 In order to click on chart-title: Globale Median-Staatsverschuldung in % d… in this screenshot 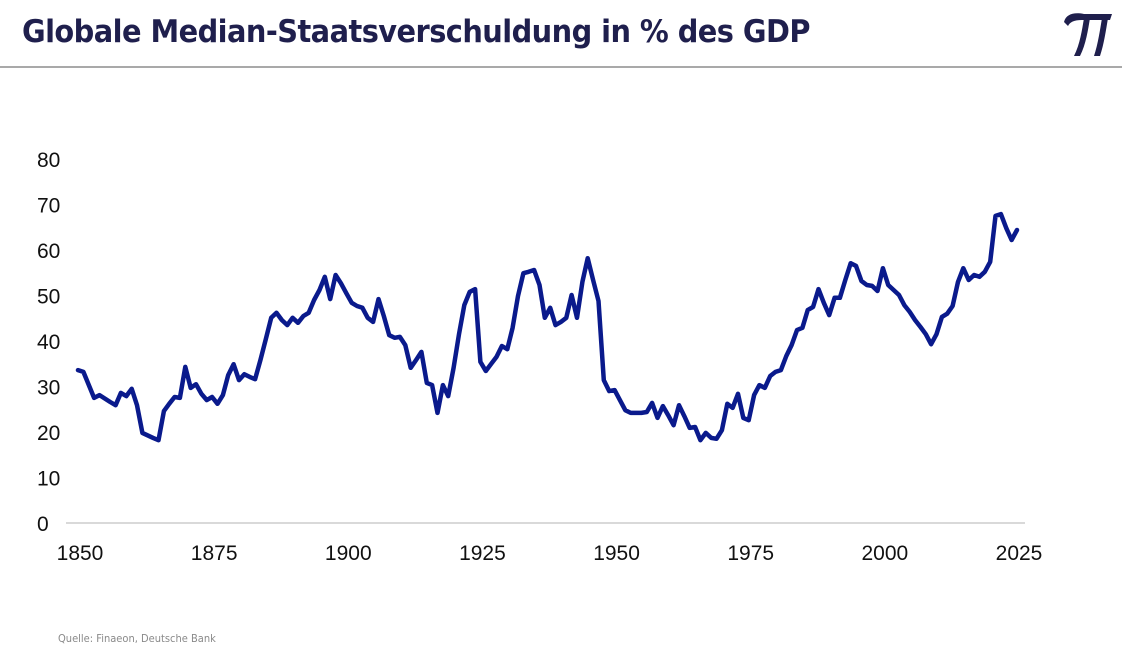, I will do `click(416, 32)`.